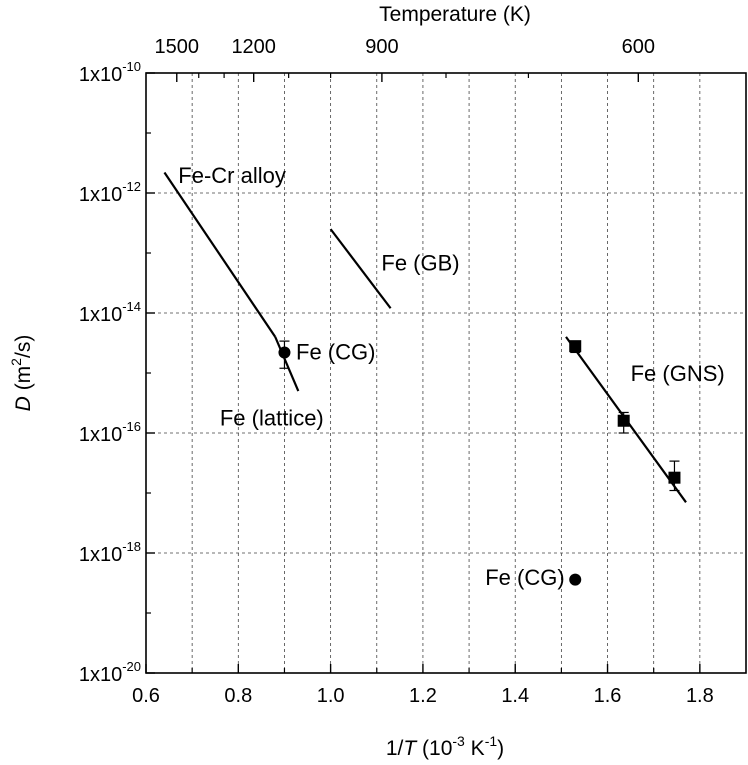 The width and height of the screenshot is (748, 765). Describe the element at coordinates (253, 47) in the screenshot. I see `top-tick-label: 1200` at that location.